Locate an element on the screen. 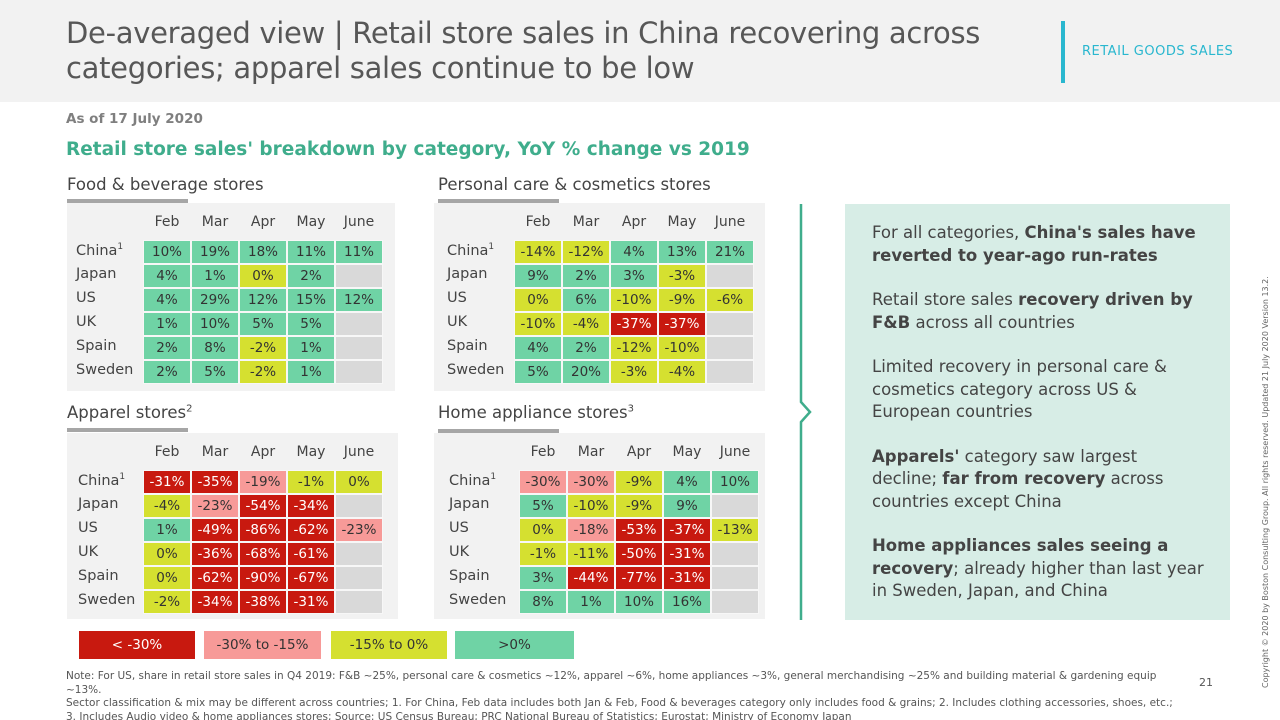 The width and height of the screenshot is (1280, 720). personal-care-cosmetics-stores-title: Personal care & cosmetics stores is located at coordinates (574, 184).